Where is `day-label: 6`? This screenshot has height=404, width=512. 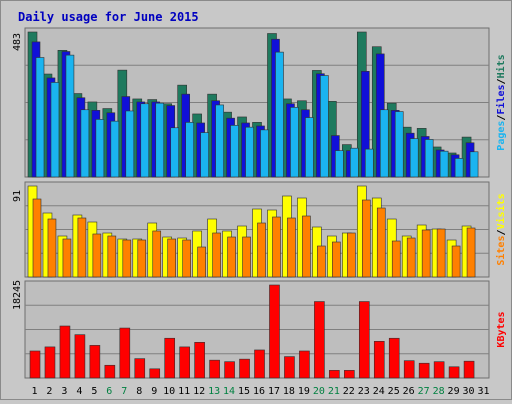 day-label: 6 is located at coordinates (109, 391).